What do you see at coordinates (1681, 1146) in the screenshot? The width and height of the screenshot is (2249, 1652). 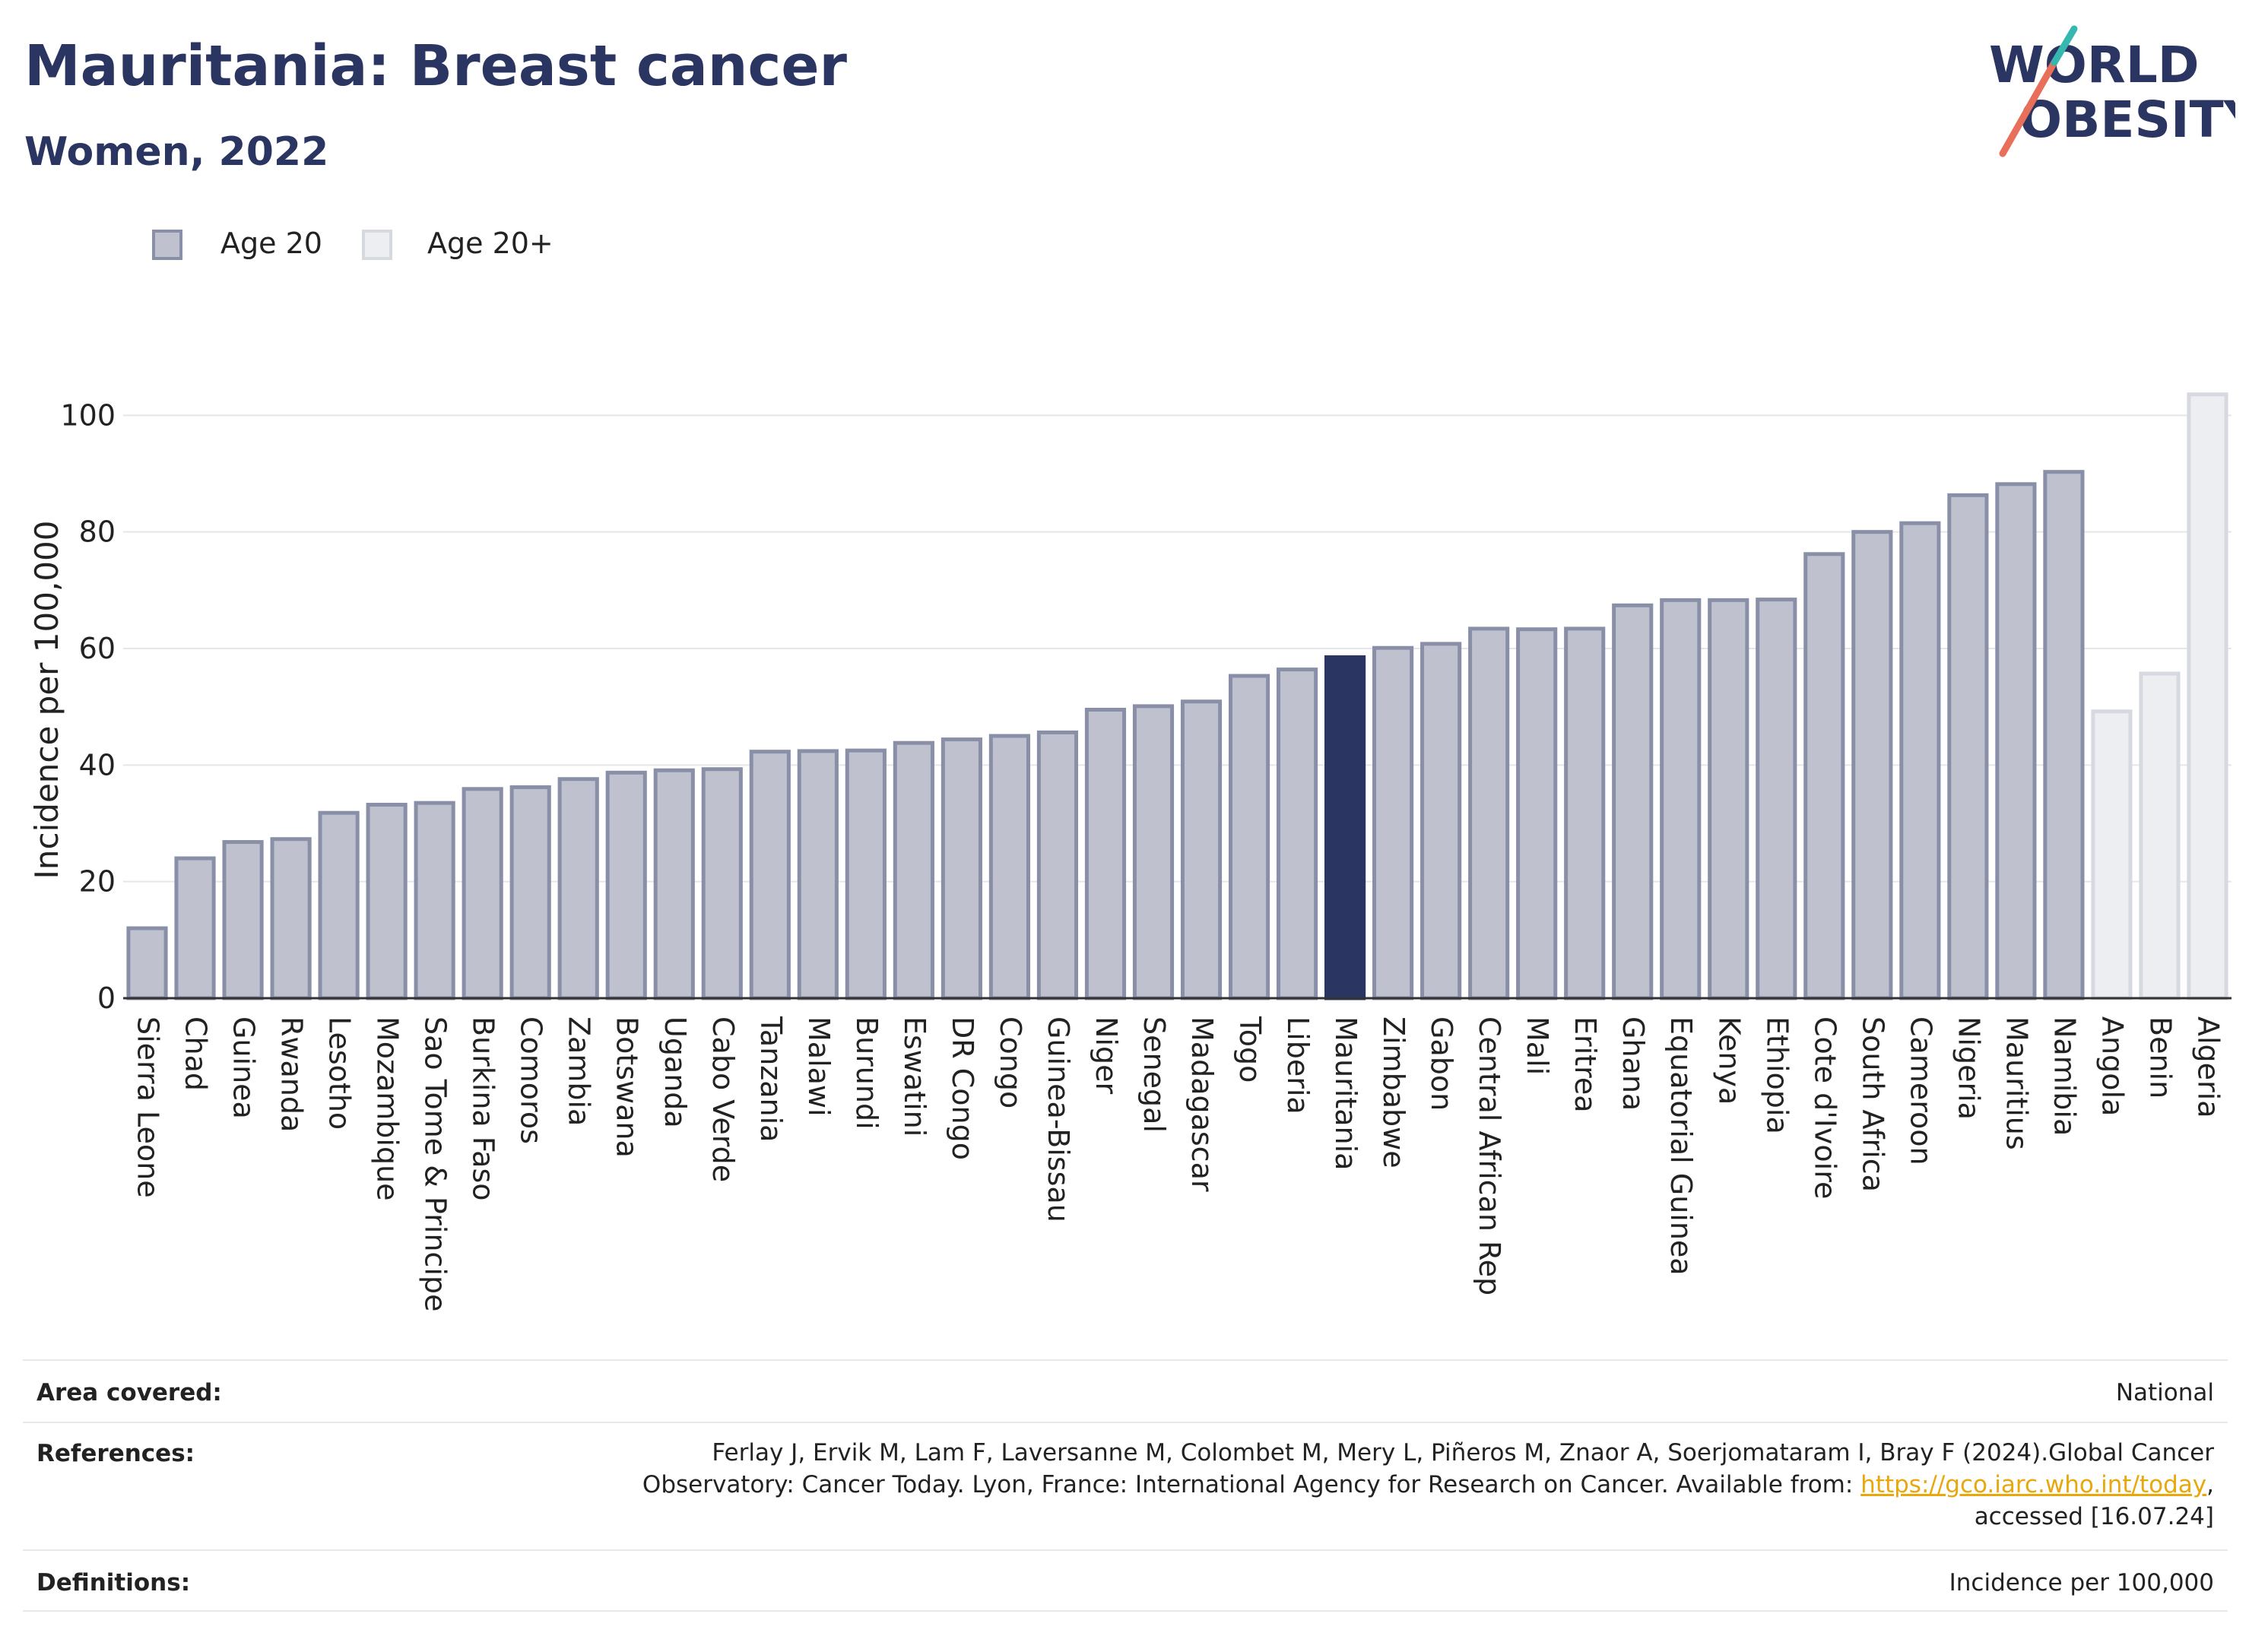 I see `x-tick-label: Equatorial Guinea` at bounding box center [1681, 1146].